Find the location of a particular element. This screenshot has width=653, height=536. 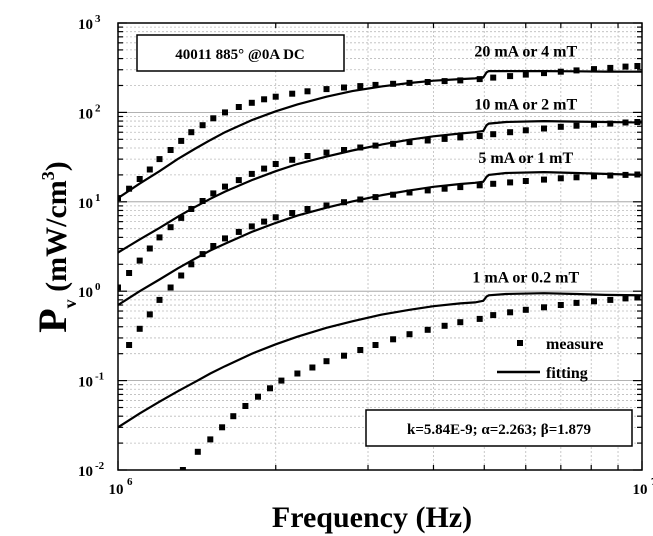

y-axis-label-units-close: ) is located at coordinates (56, 166).